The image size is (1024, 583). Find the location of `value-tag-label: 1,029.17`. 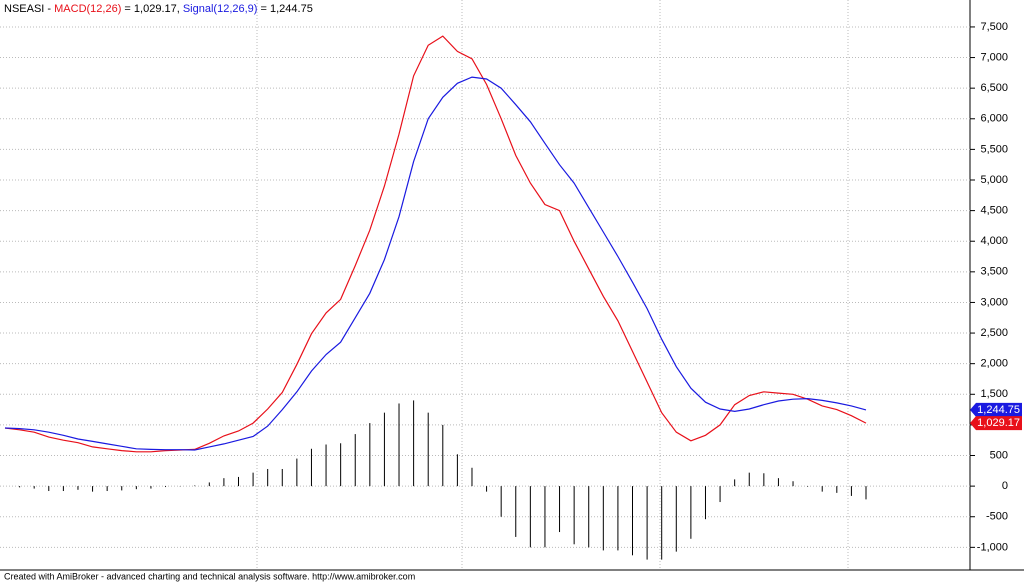

value-tag-label: 1,029.17 is located at coordinates (998, 423).